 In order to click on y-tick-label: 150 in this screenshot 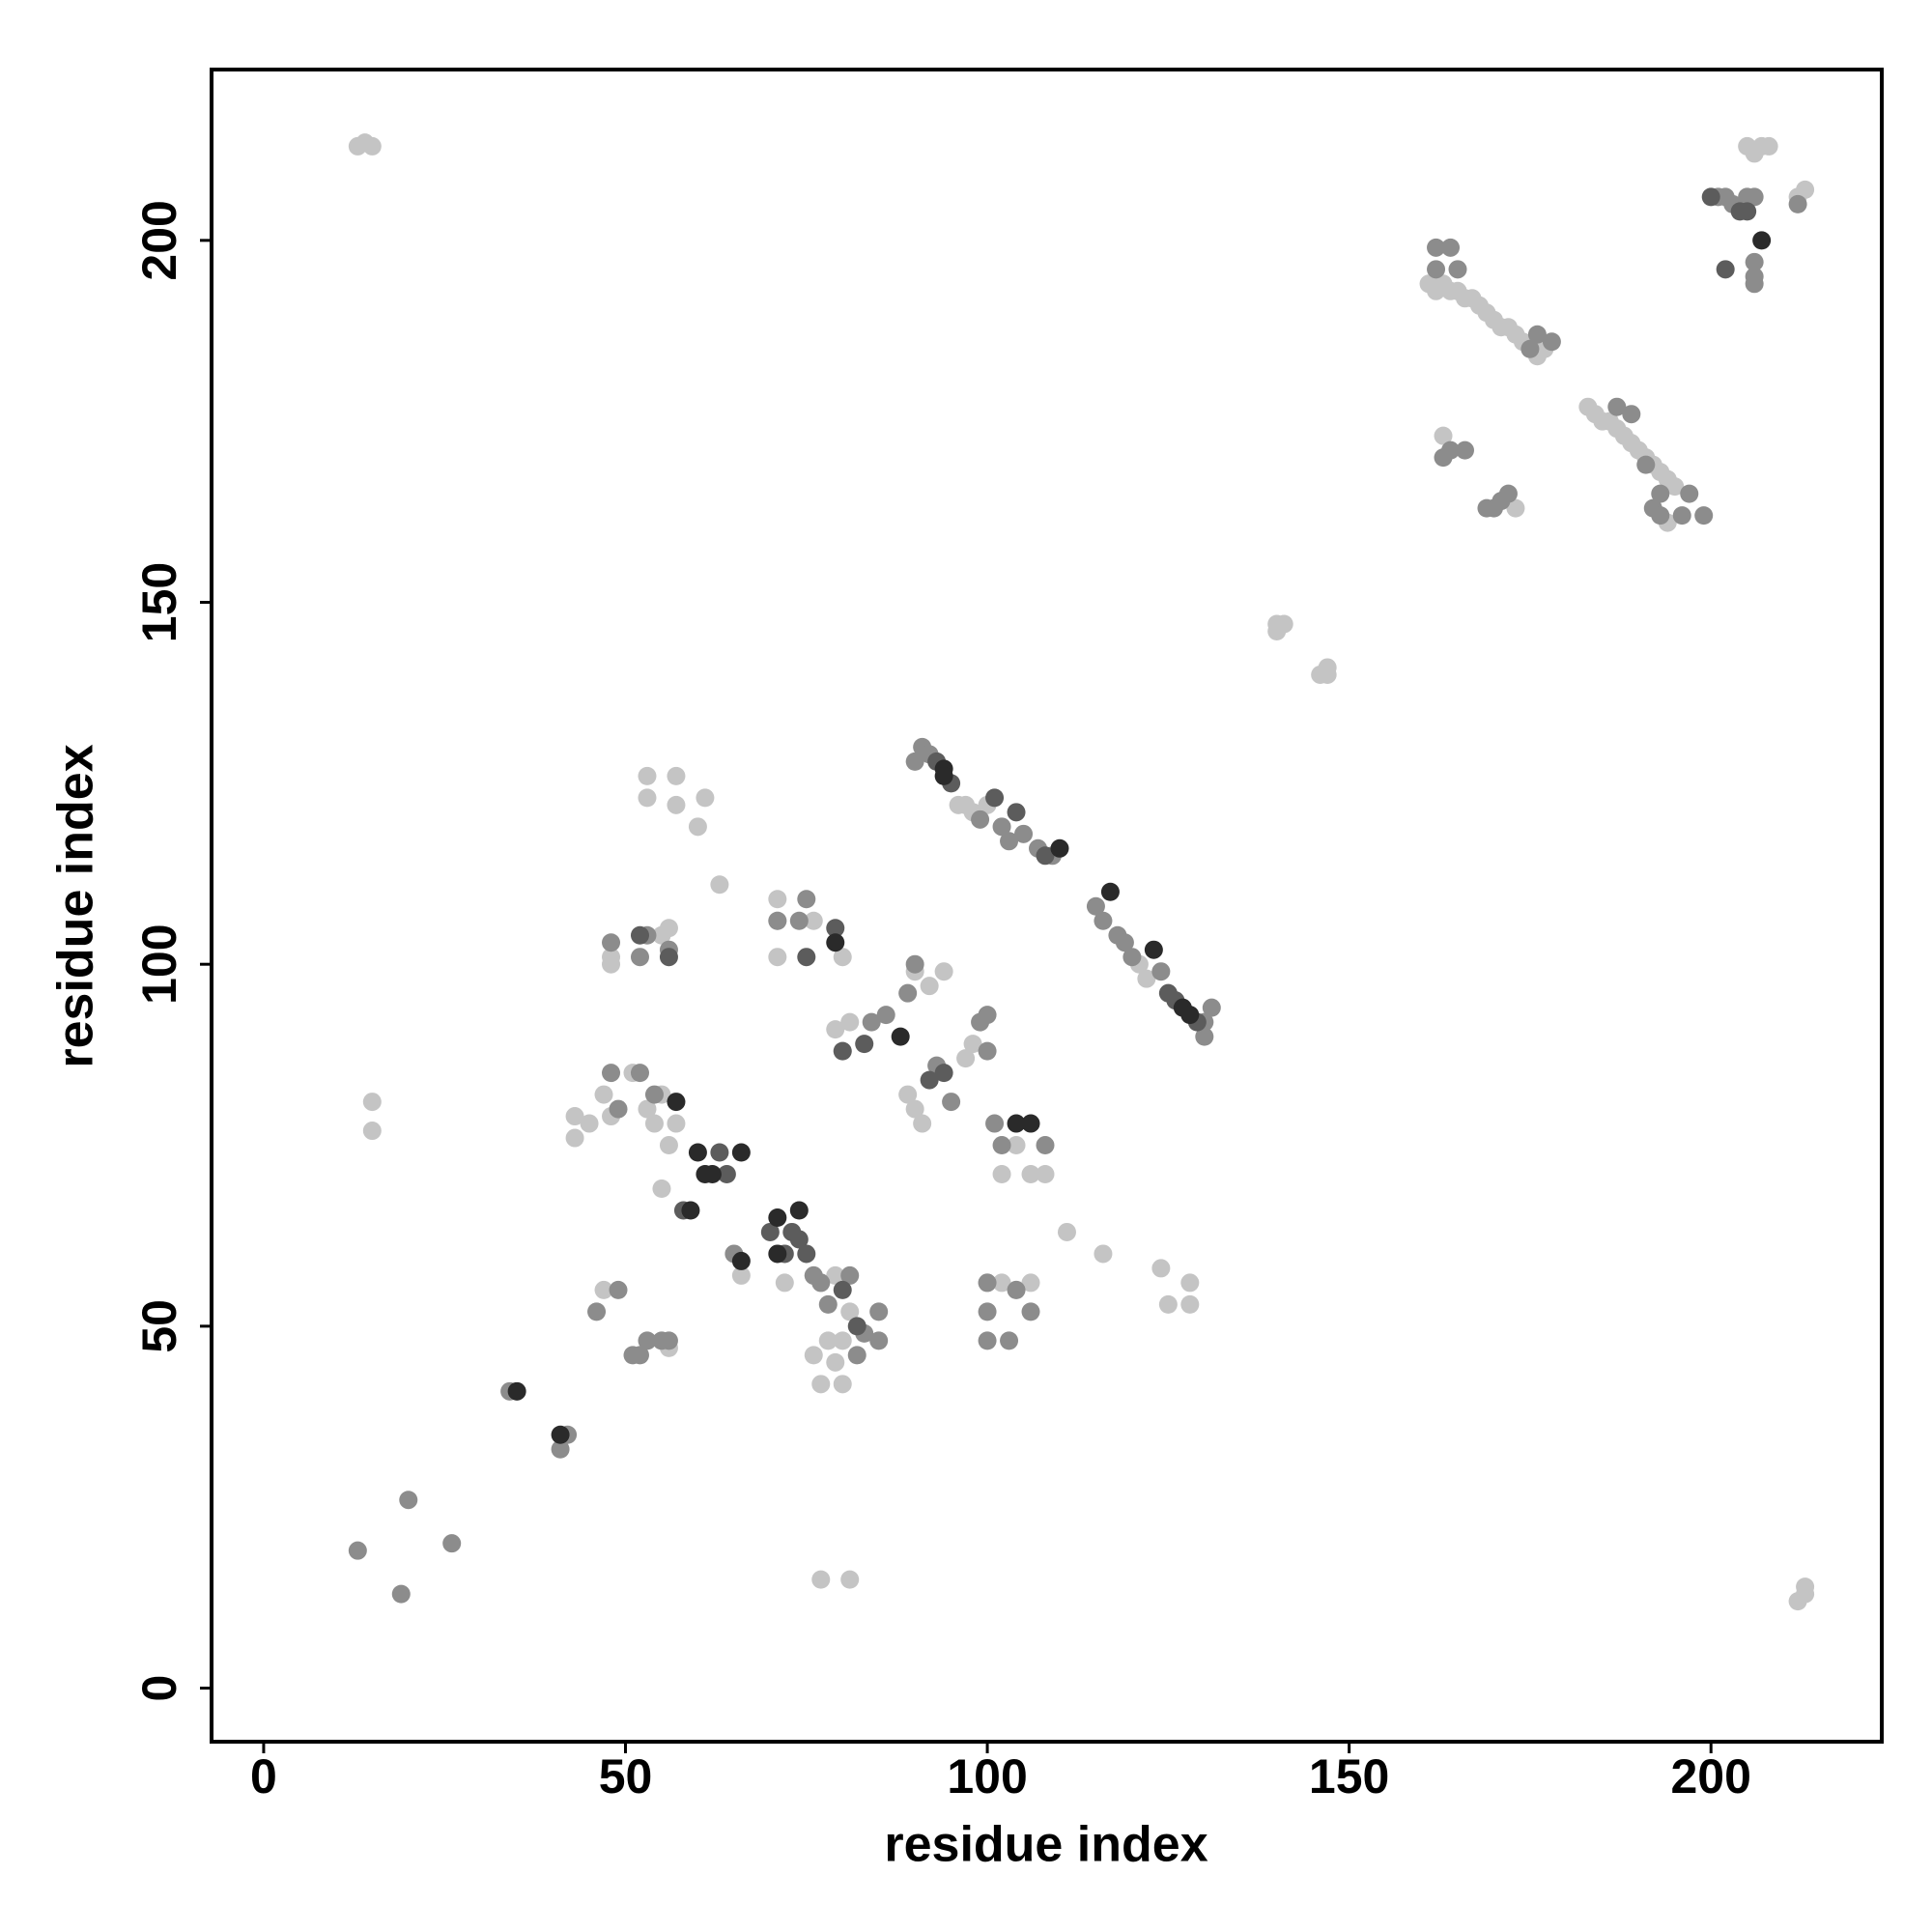, I will do `click(159, 602)`.